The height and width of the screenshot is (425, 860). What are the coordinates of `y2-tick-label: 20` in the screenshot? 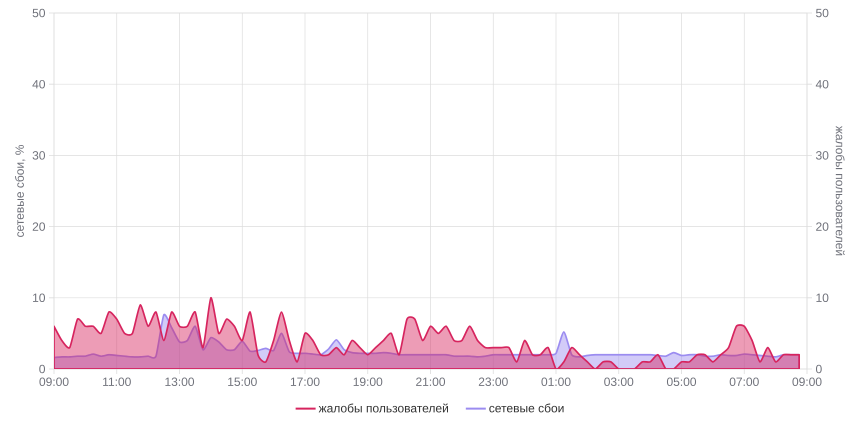 It's located at (822, 226).